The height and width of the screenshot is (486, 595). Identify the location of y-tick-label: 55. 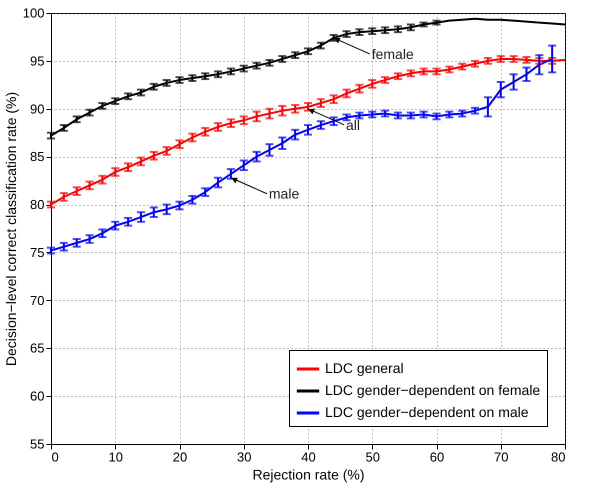
(37, 444).